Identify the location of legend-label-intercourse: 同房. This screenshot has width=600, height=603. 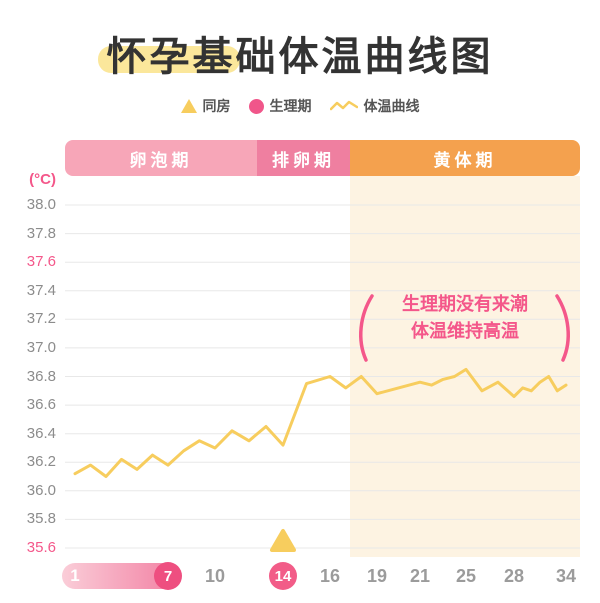
(216, 106).